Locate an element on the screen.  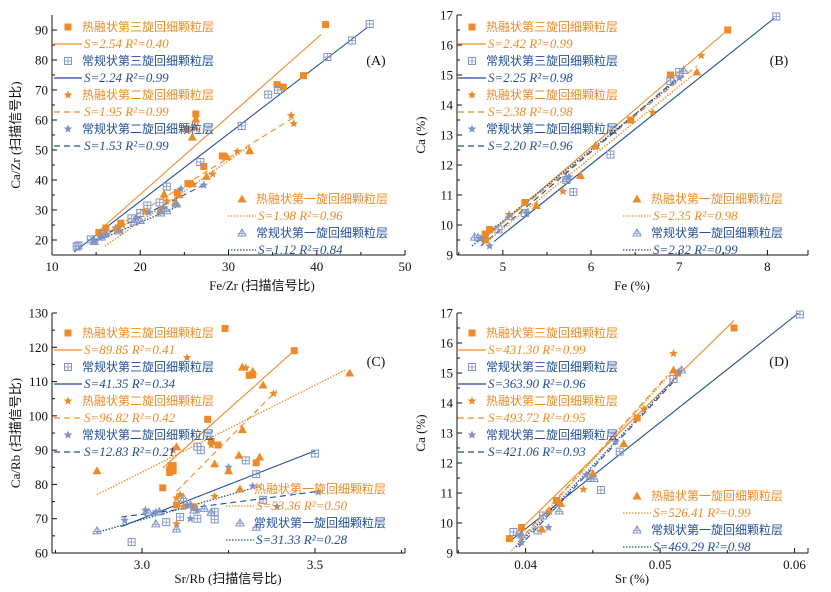
y-axis-title: Ca/Rb (扫描信号比) is located at coordinates (15, 433).